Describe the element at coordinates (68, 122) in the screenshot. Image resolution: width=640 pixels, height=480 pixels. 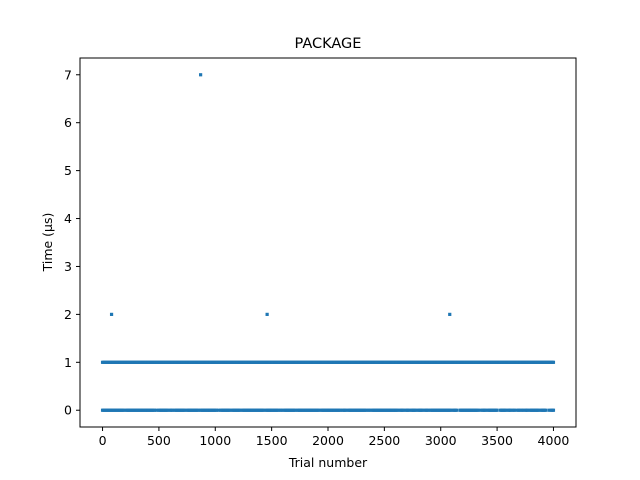
I see `y-tick-label: 6` at that location.